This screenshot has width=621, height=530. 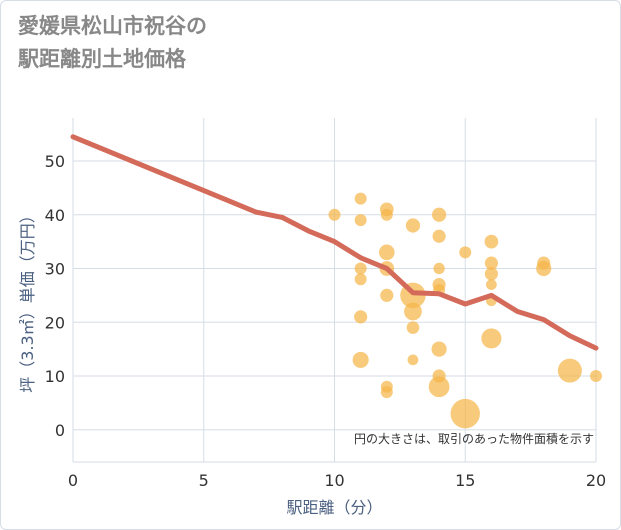 What do you see at coordinates (27, 299) in the screenshot?
I see `y-axis-label: 坪（3.3㎡）単価（万円）` at bounding box center [27, 299].